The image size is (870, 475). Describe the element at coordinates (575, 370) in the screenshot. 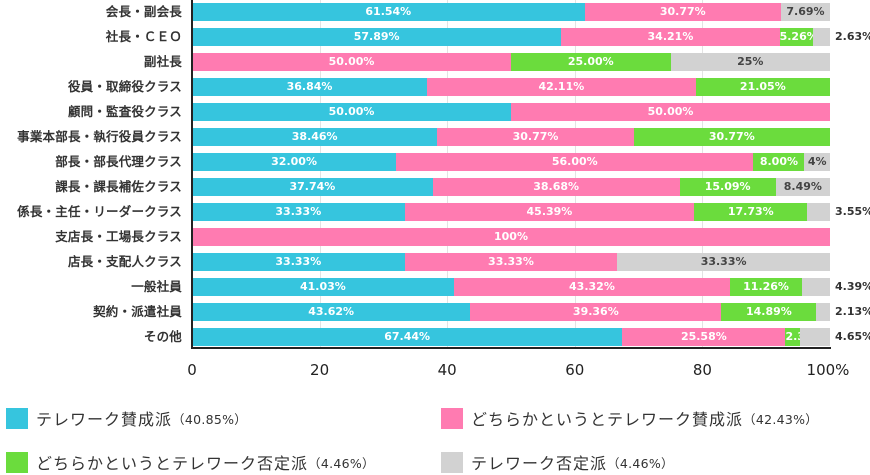

I see `x-tick-label: 60` at that location.